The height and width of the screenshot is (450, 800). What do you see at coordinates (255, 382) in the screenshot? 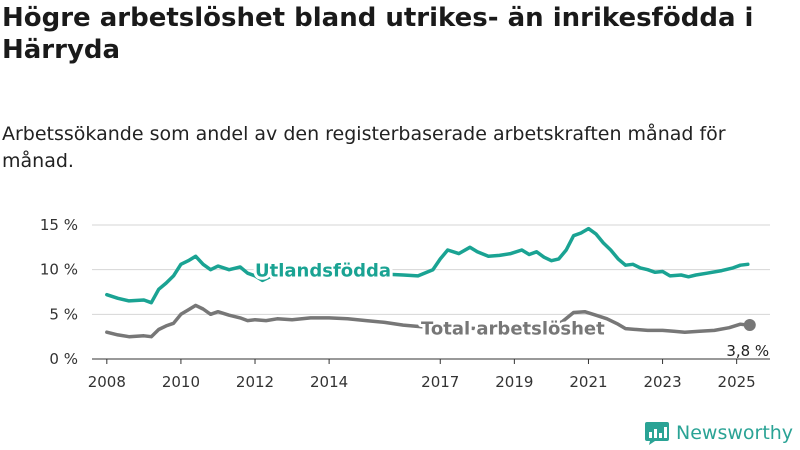
I see `x-tick-label: 2012` at bounding box center [255, 382].